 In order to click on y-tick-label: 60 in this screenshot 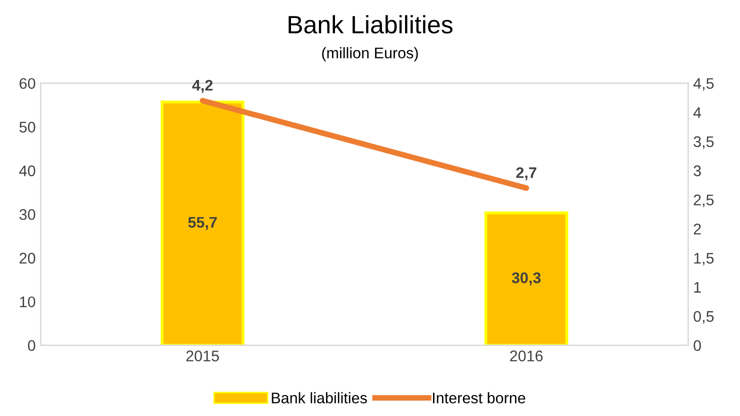, I will do `click(28, 83)`.